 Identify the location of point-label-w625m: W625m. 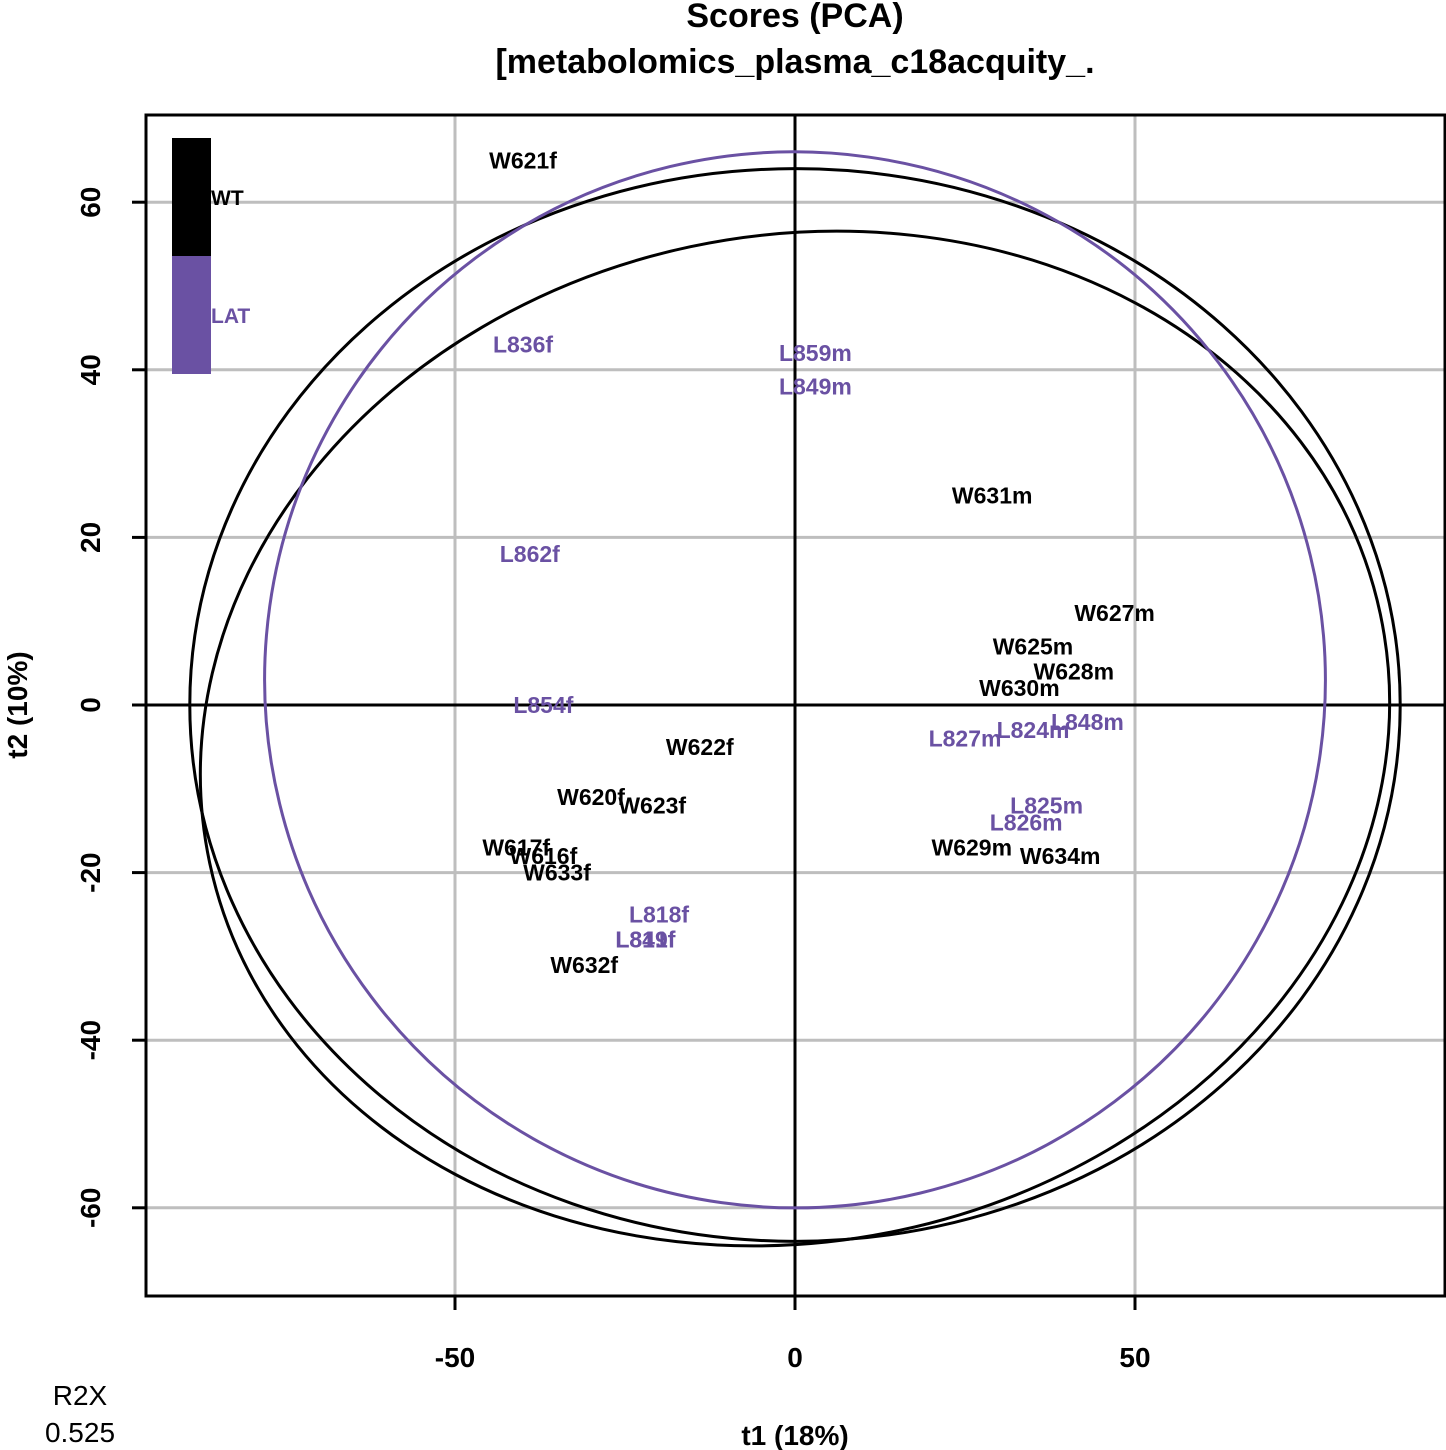
(1033, 646).